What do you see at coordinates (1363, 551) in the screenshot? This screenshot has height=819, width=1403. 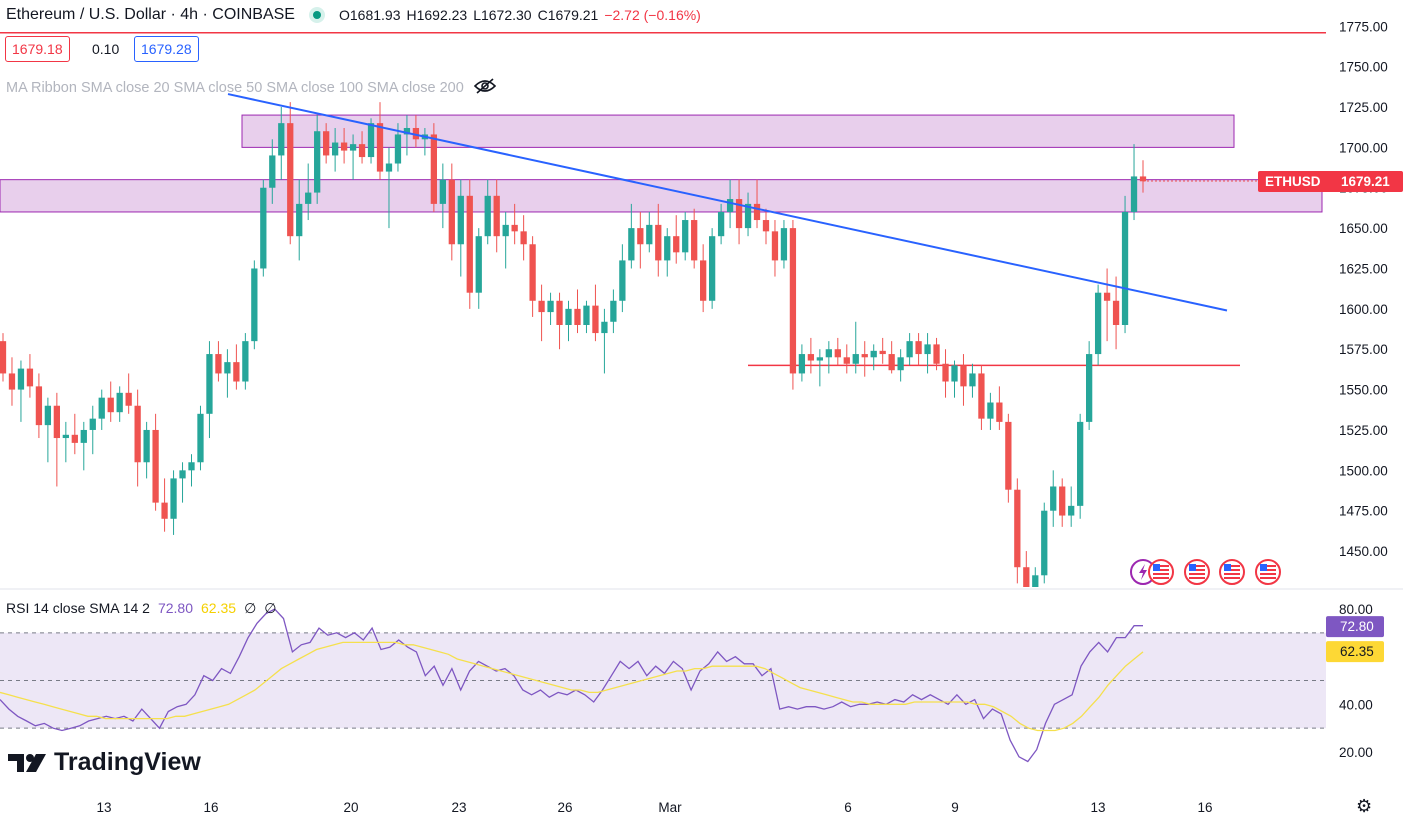 I see `price-axis-label: 1450.00` at bounding box center [1363, 551].